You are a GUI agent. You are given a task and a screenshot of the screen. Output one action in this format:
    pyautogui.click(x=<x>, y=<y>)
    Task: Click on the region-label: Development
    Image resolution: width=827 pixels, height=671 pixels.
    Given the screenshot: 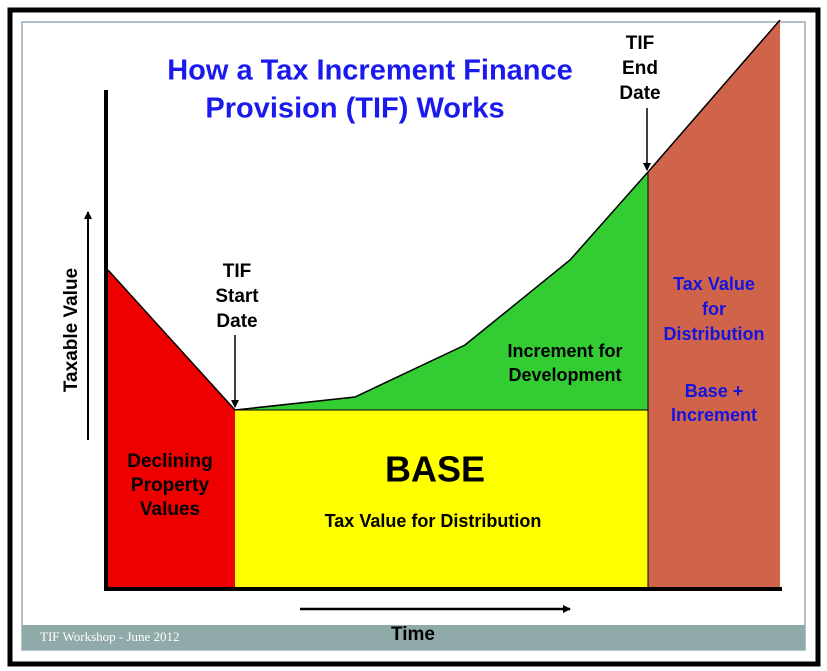 What is the action you would take?
    pyautogui.click(x=564, y=375)
    